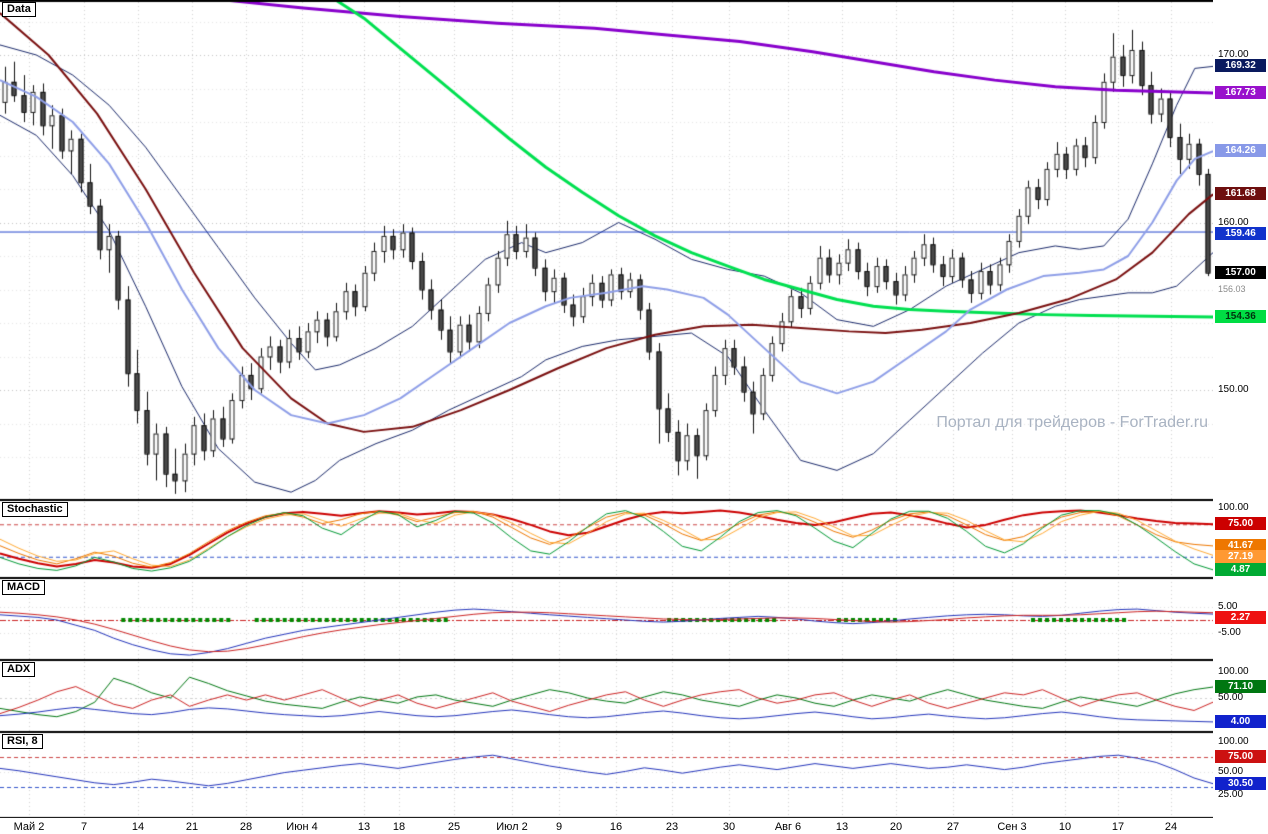 This screenshot has width=1268, height=834. I want to click on panel-title-rsi: RSI, 8, so click(22, 741).